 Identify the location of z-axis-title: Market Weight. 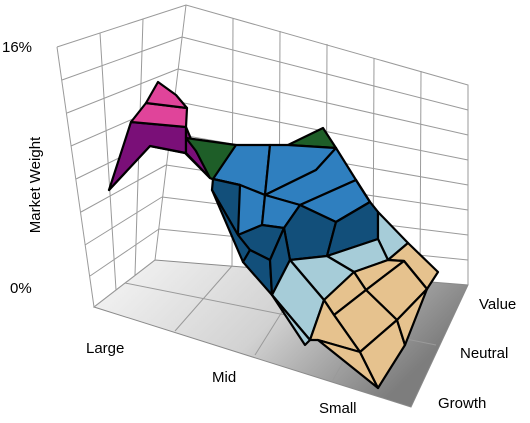
(35, 184).